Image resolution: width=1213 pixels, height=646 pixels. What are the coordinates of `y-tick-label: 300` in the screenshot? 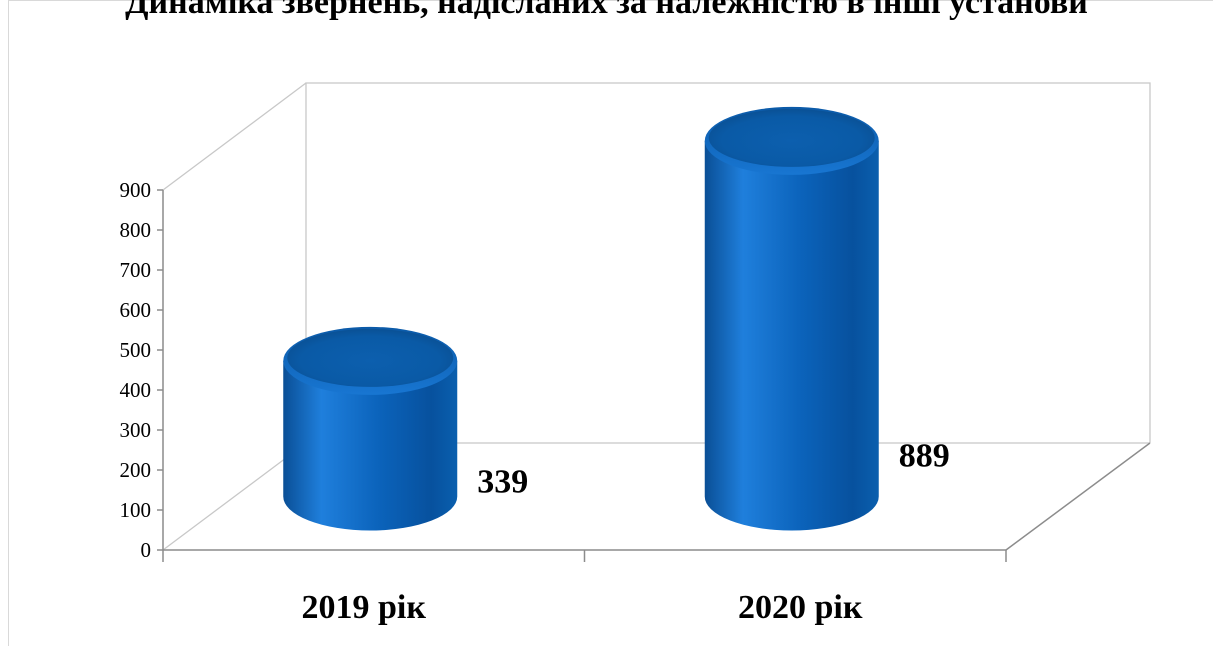 It's located at (136, 430).